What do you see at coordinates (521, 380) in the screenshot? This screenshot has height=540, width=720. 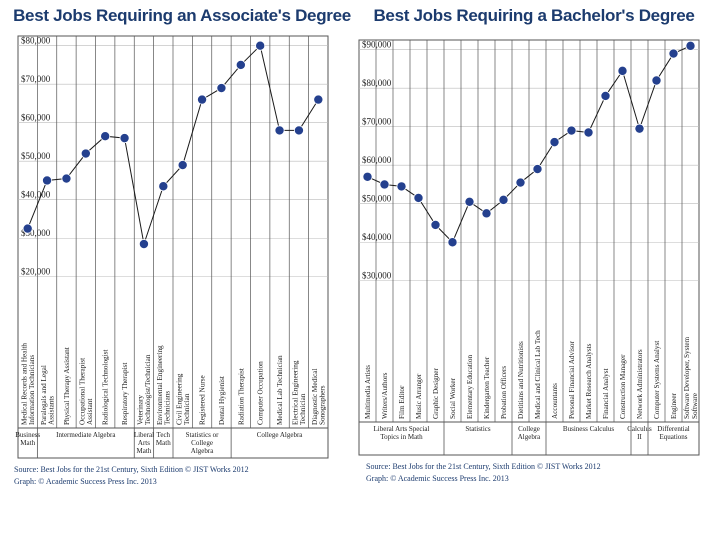 I see `x-tick-label: Dietitians and Nutritionists` at bounding box center [521, 380].